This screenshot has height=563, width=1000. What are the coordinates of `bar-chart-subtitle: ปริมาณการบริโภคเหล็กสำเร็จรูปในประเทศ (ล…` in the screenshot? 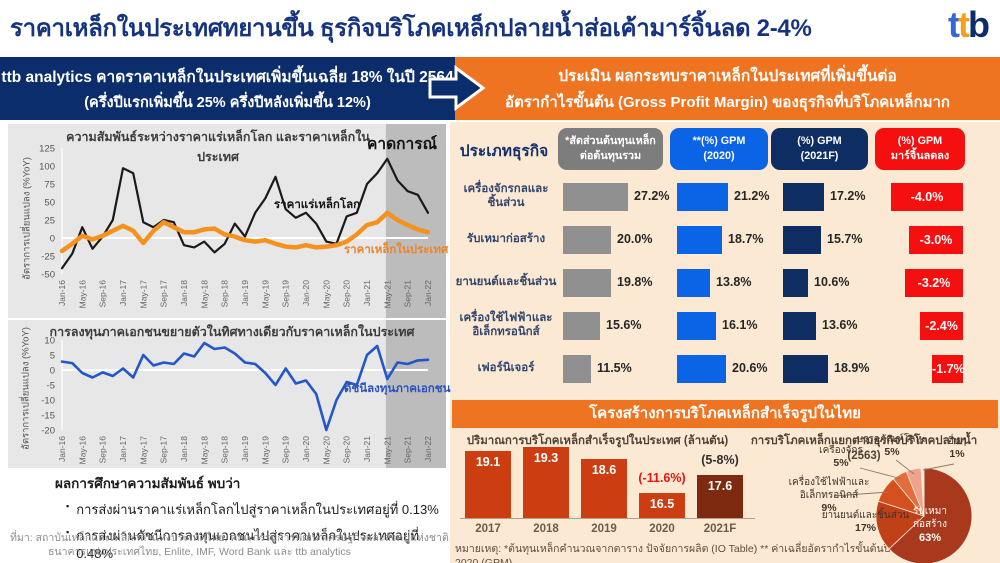 It's located at (597, 441).